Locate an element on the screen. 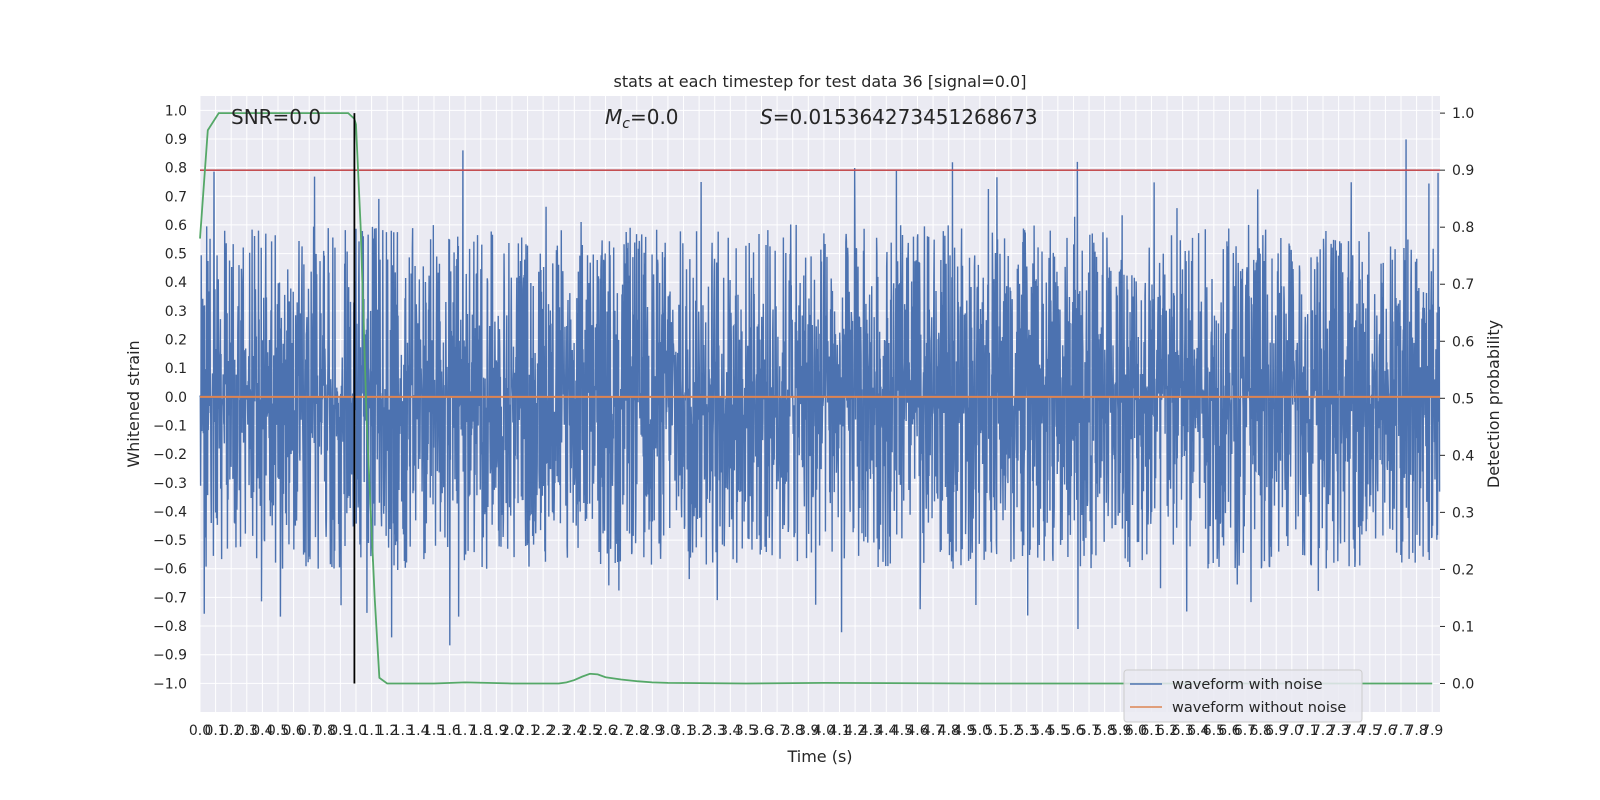 The width and height of the screenshot is (1600, 800). x-tick-label: 4.2 is located at coordinates (855, 731).